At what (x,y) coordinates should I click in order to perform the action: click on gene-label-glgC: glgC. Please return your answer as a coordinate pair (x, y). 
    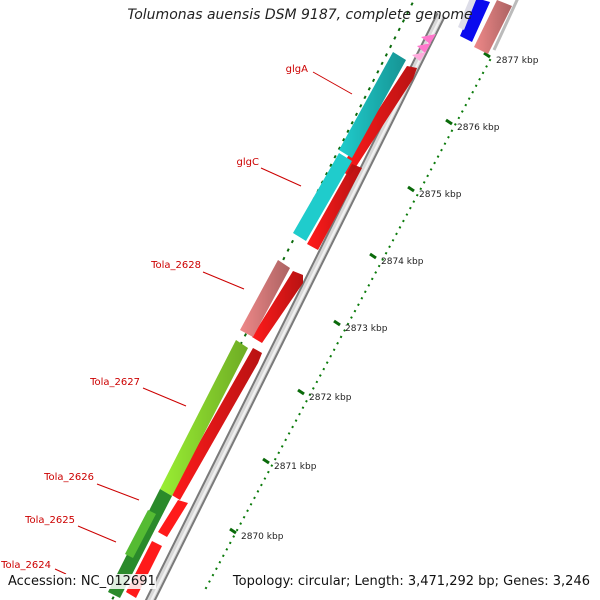
    Looking at the image, I should click on (248, 162).